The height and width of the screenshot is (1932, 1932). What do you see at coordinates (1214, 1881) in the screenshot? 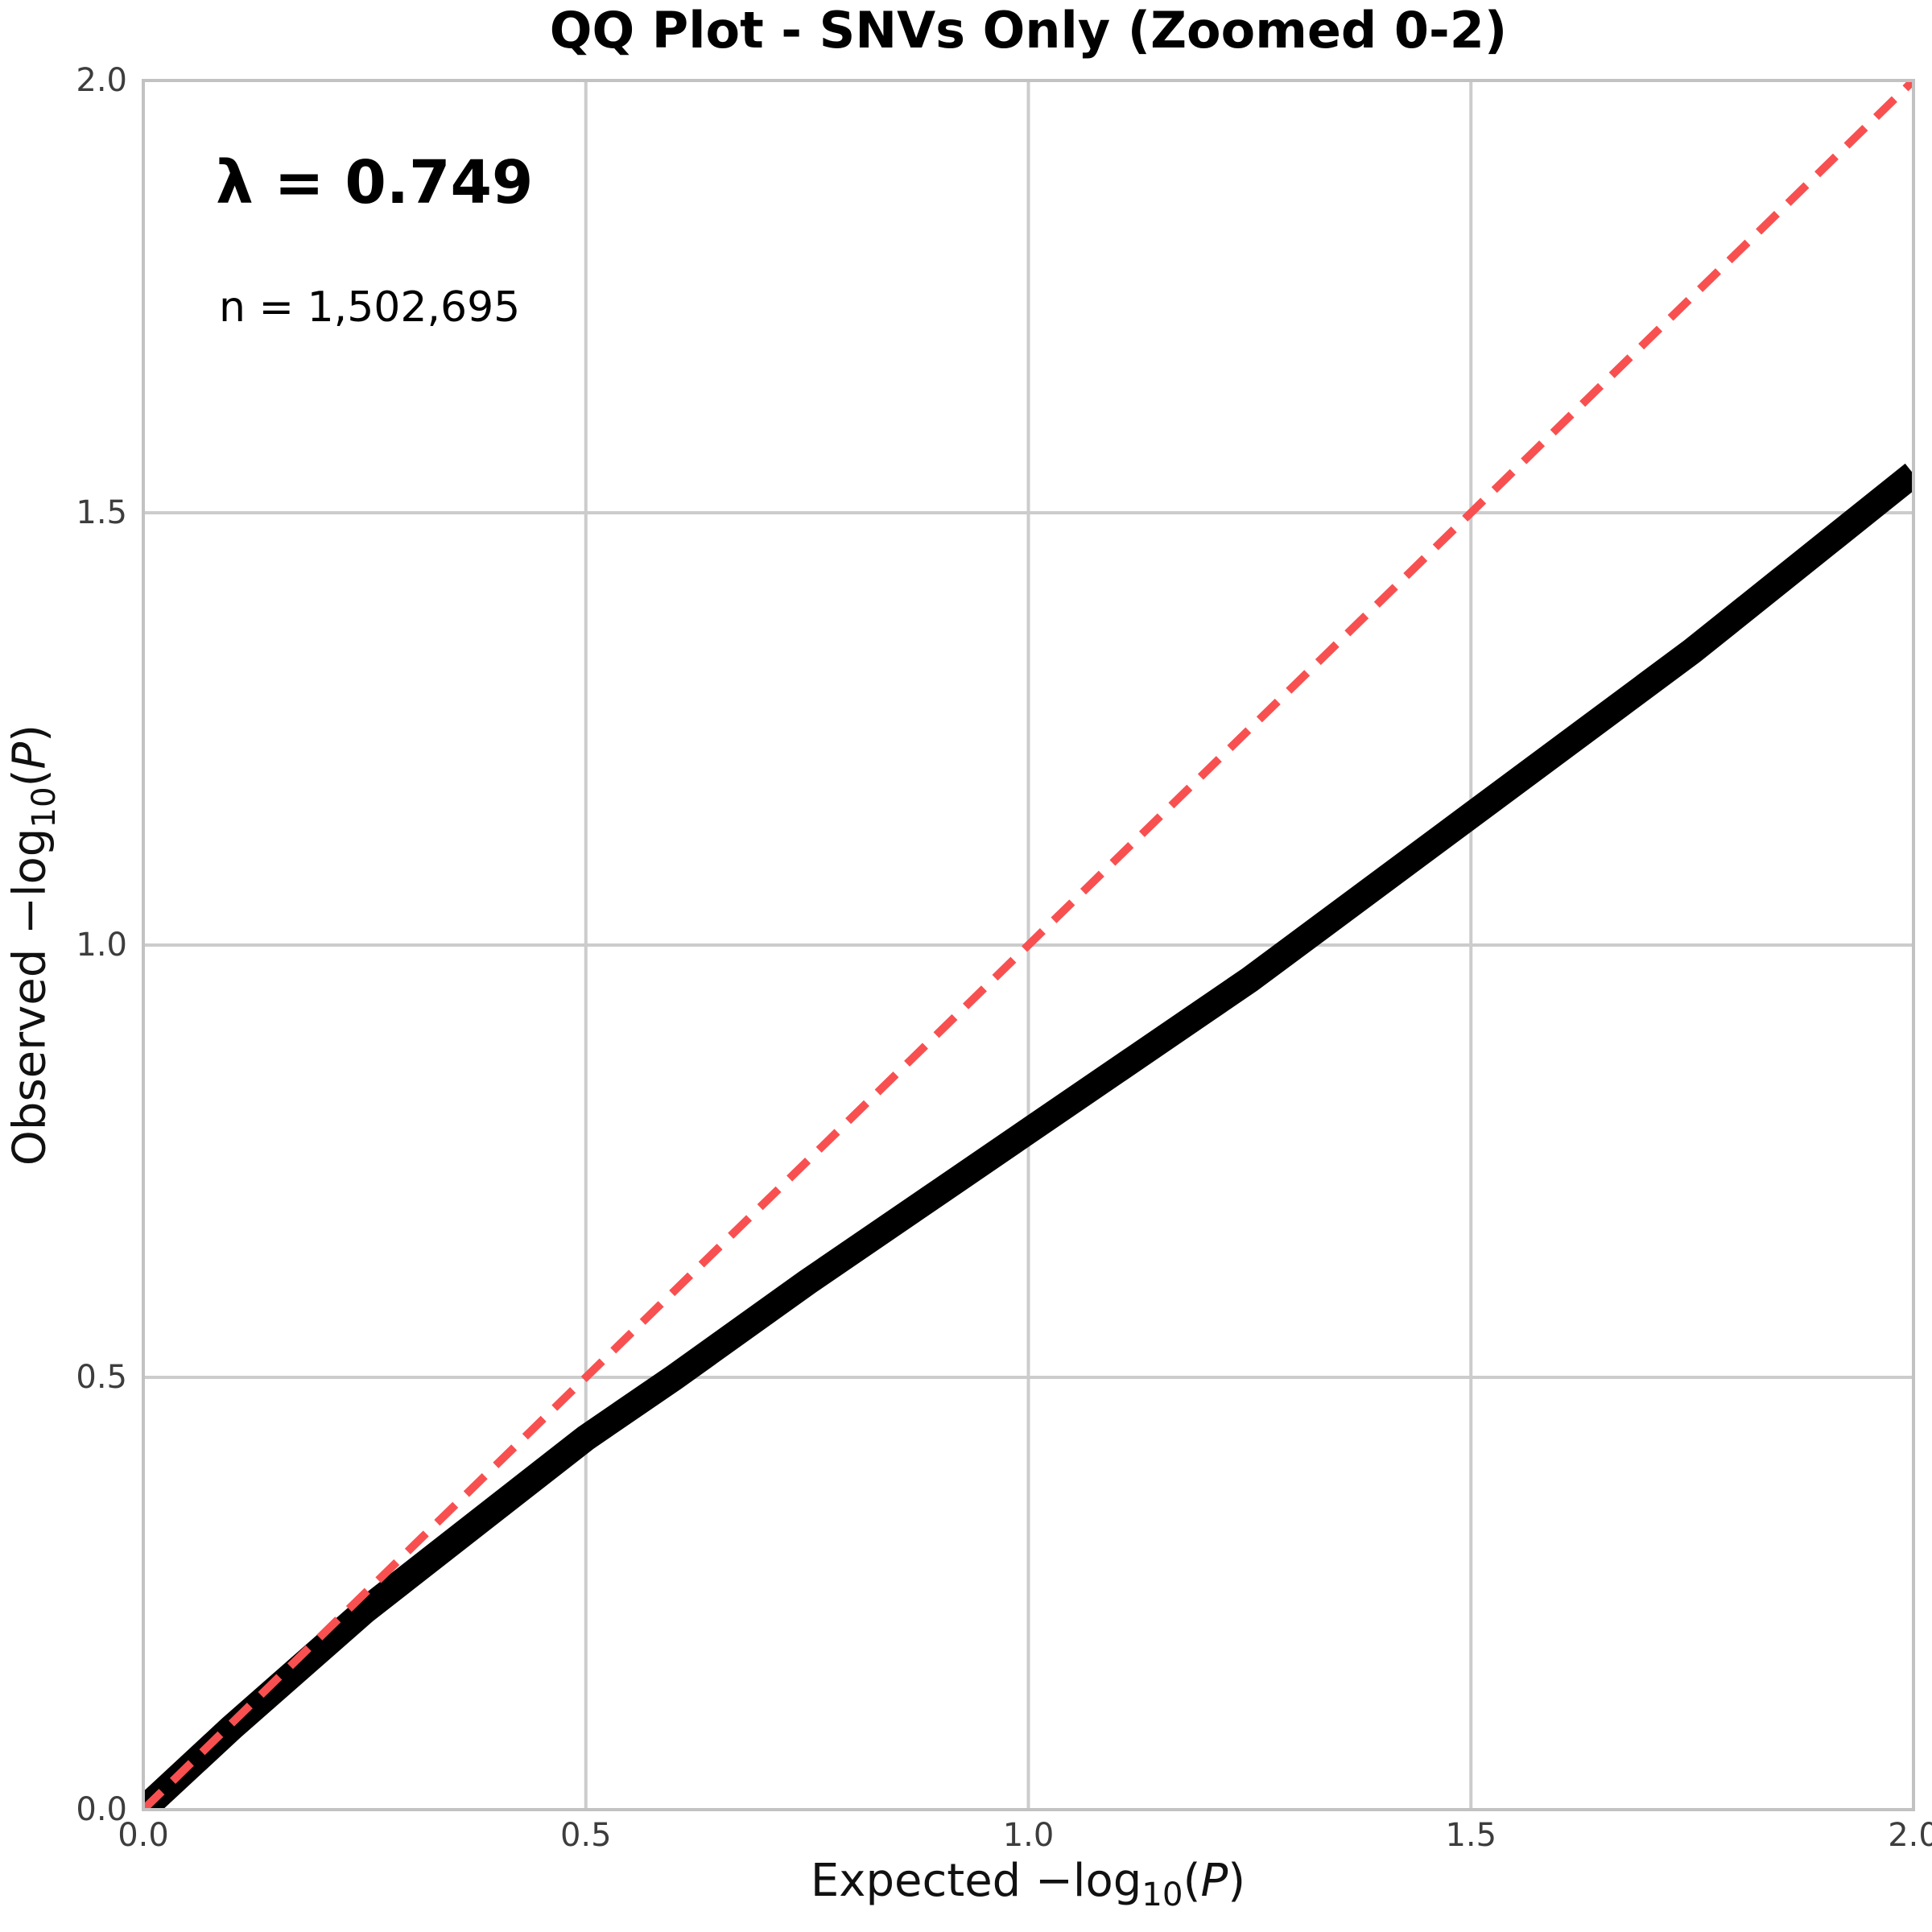
I see `x-axis-label-variable: P` at bounding box center [1214, 1881].